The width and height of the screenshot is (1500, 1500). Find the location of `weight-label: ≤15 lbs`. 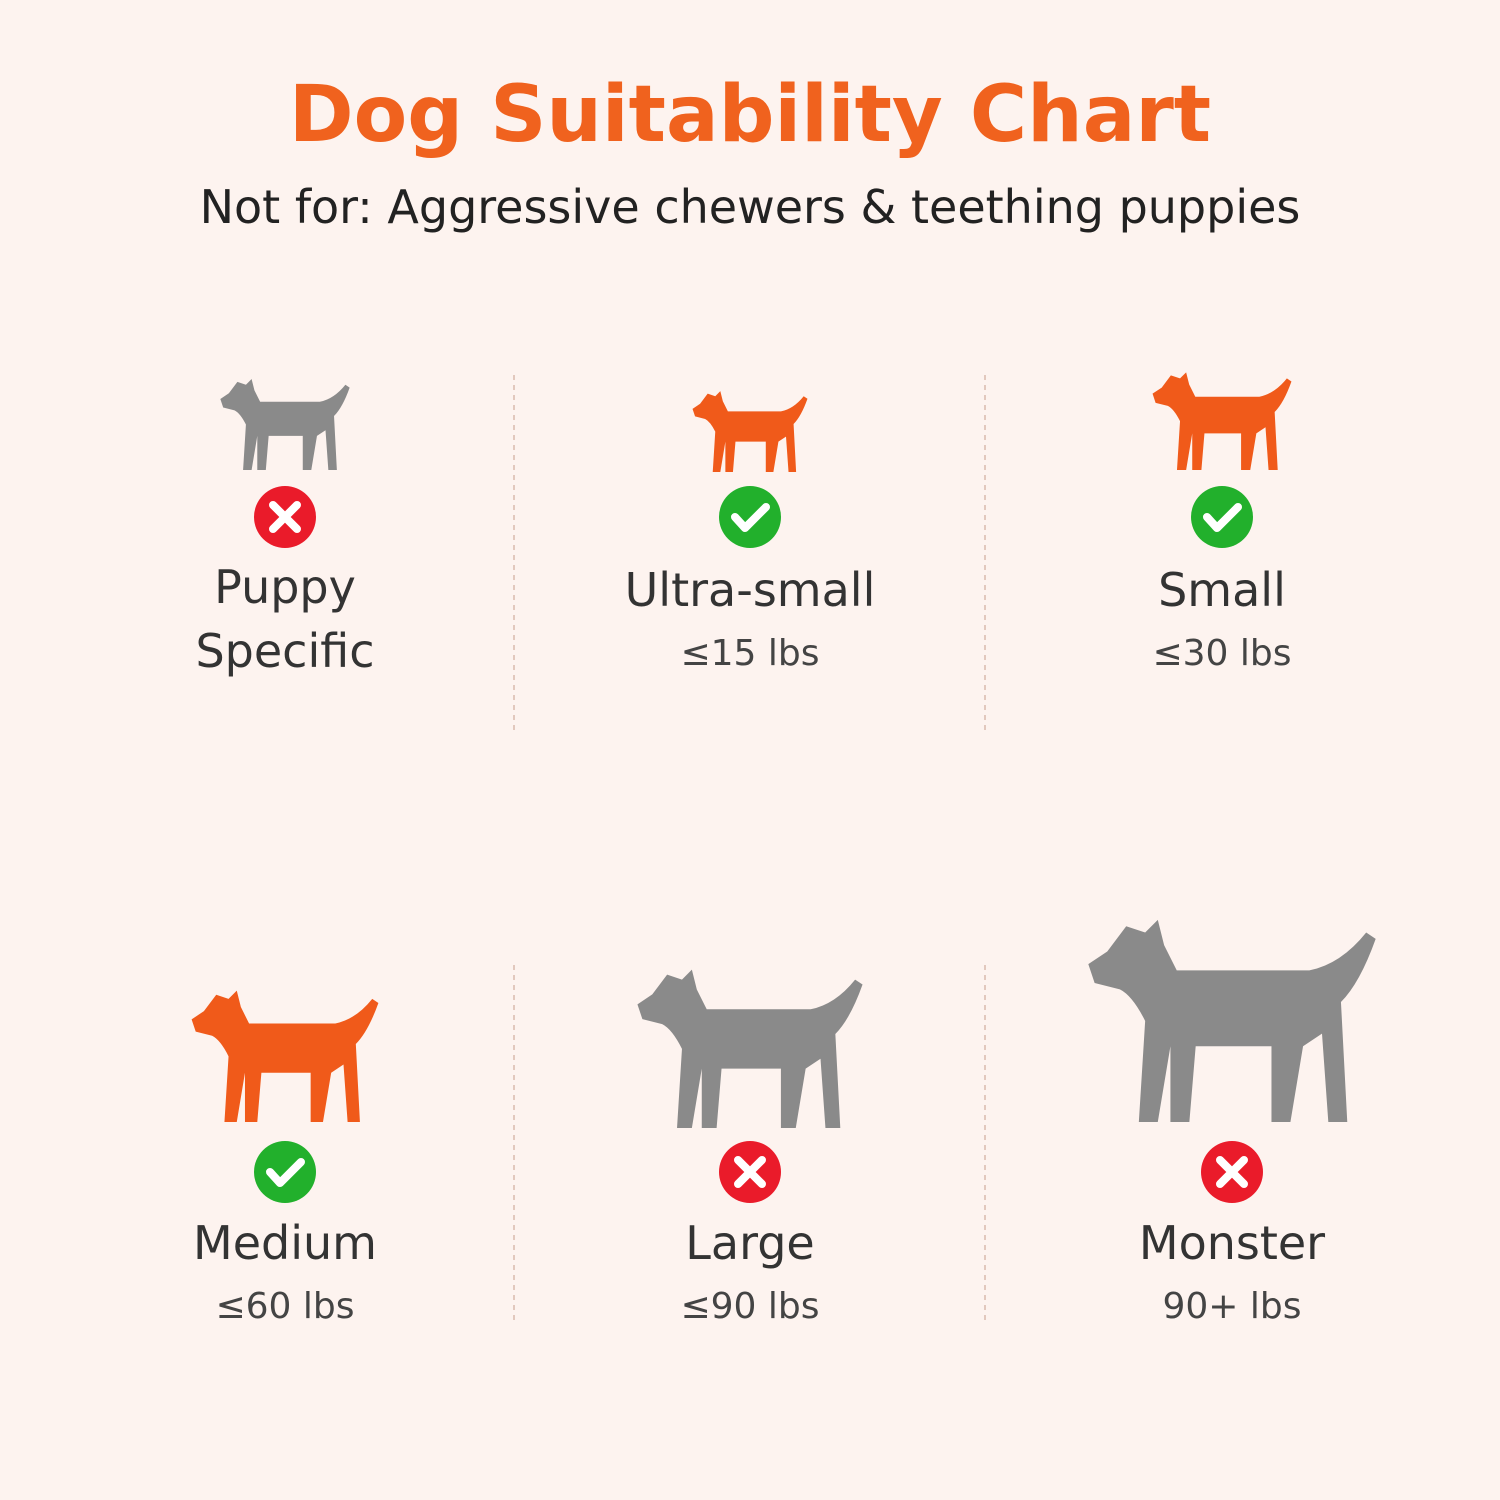

weight-label: ≤15 lbs is located at coordinates (750, 653).